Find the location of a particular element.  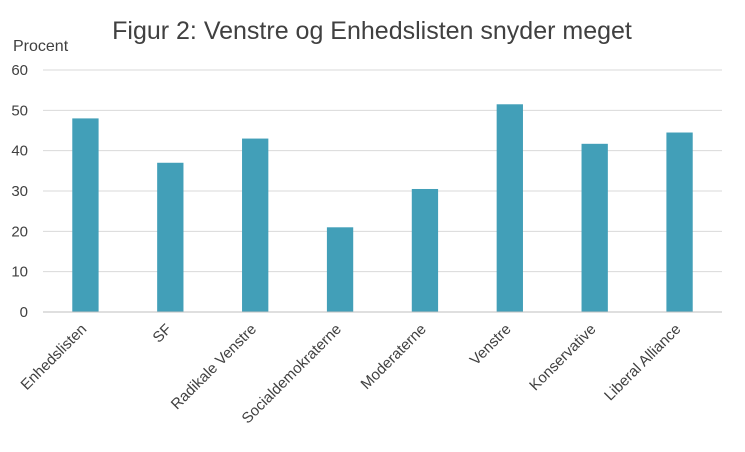

bar-konservative is located at coordinates (594, 227).